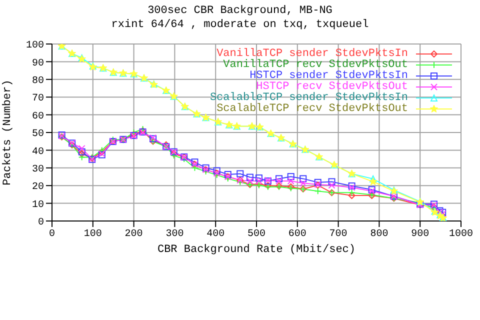 The height and width of the screenshot is (320, 480). I want to click on legend-label: VanillaTCP sender StdevPktsIn, so click(312, 54).